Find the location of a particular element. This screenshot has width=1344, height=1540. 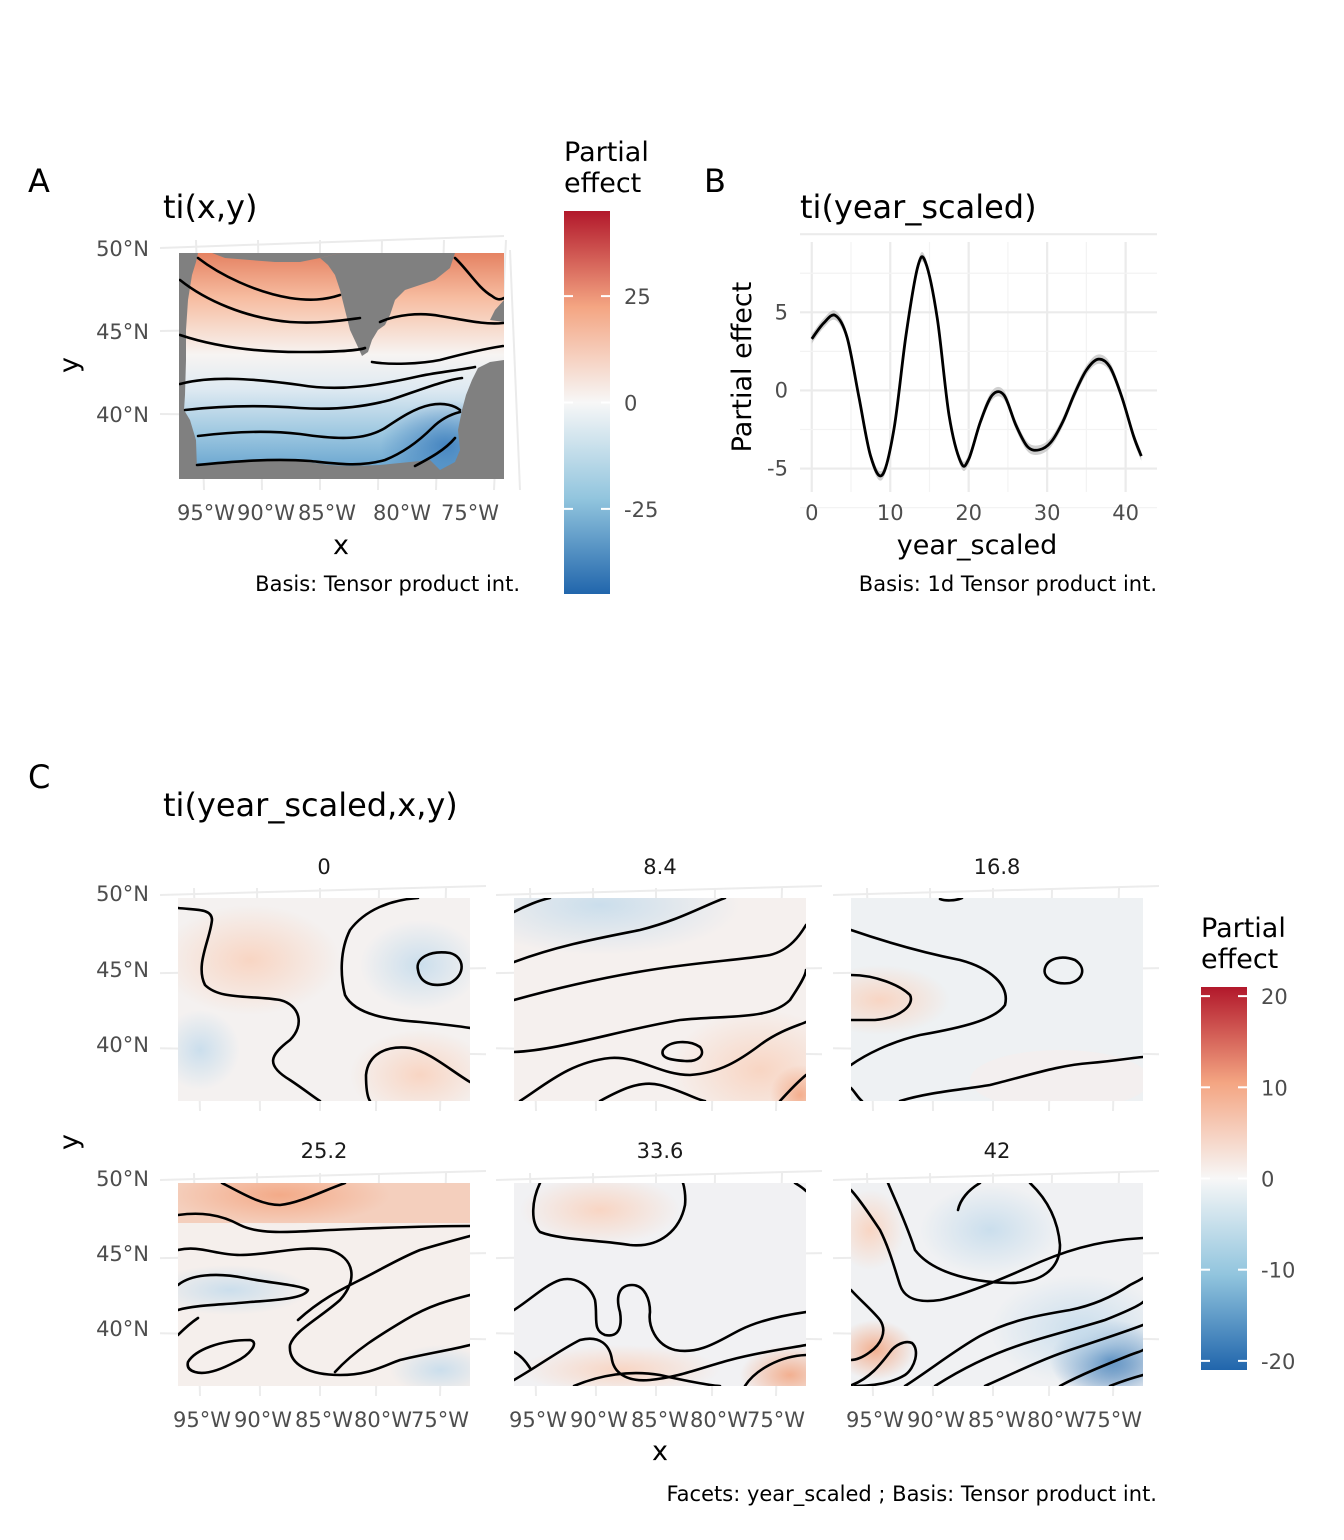

facet-label: 0 is located at coordinates (323, 867).